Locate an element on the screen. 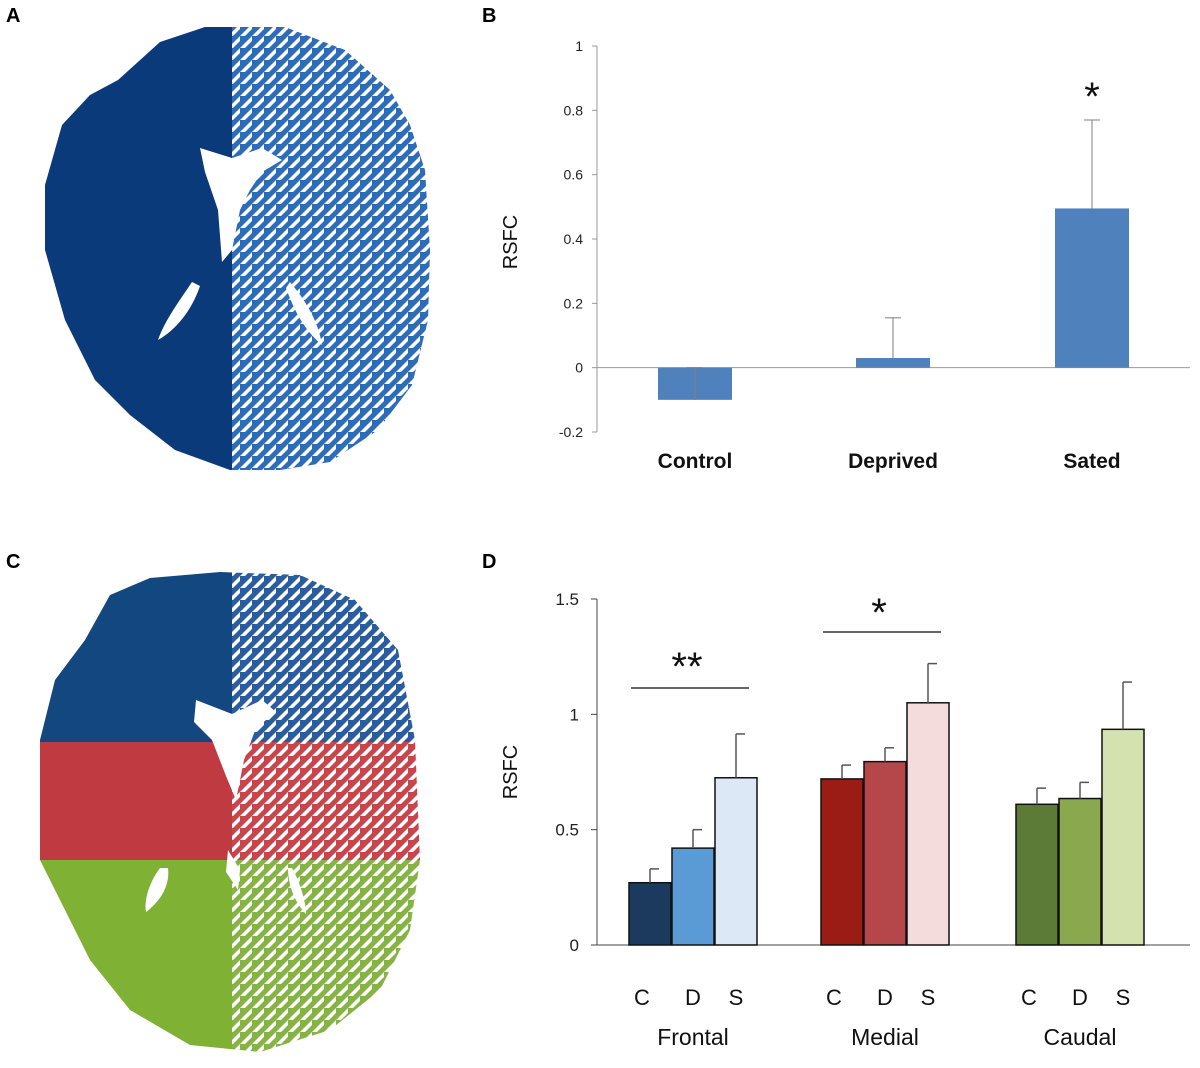  medial-left-solid is located at coordinates (136, 801).